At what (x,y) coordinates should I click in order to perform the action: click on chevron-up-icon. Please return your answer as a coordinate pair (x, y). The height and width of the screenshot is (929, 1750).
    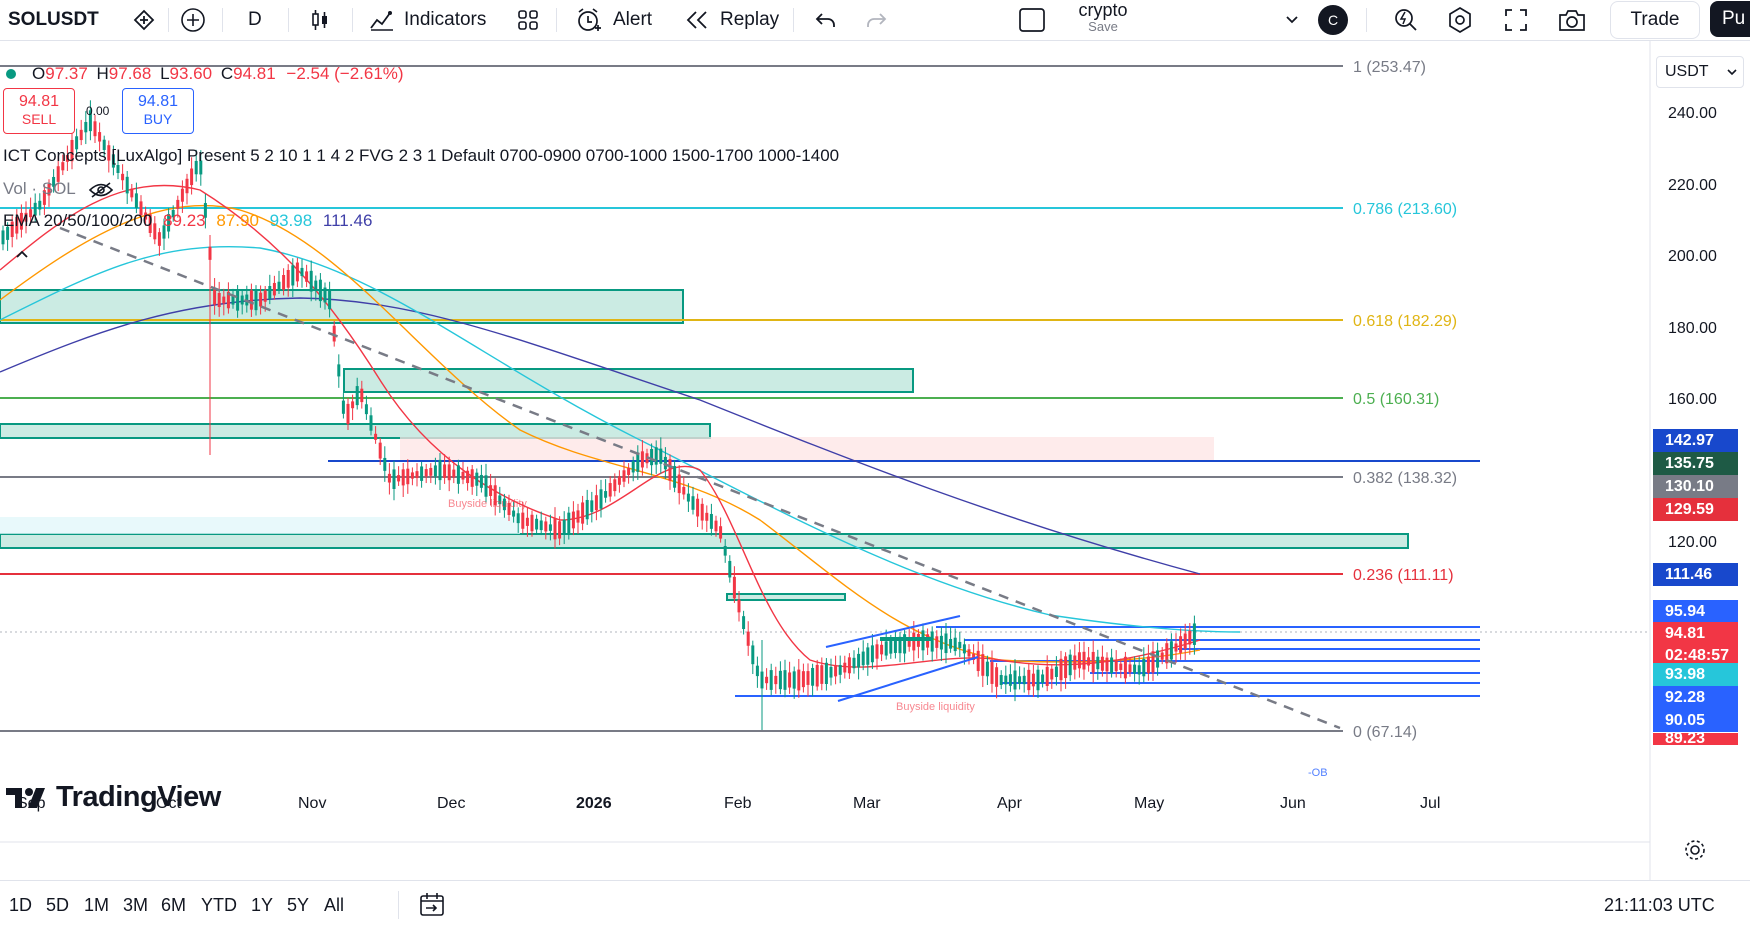
    Looking at the image, I should click on (22, 254).